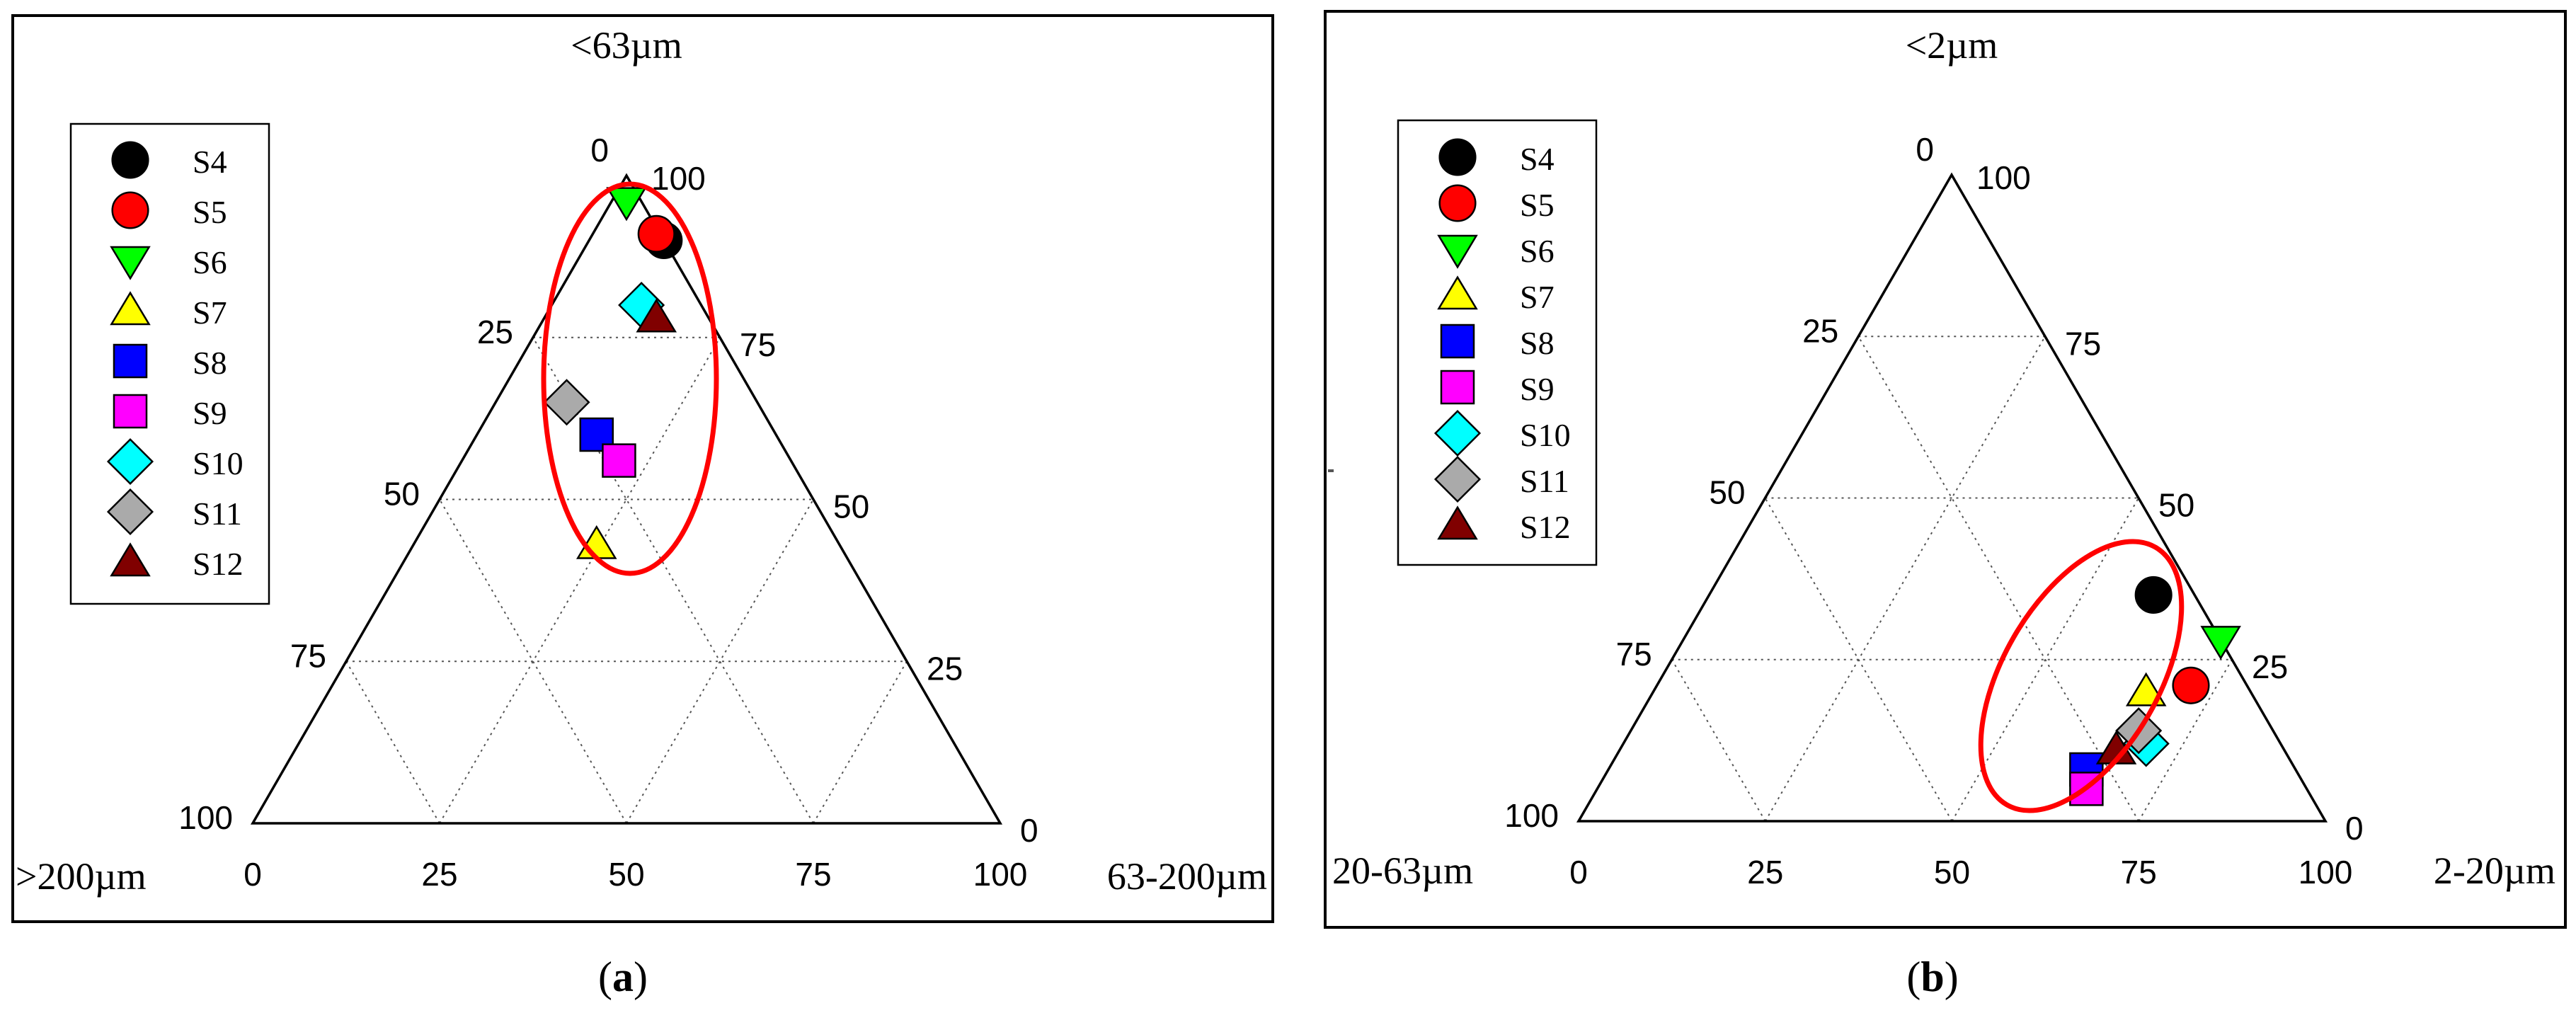  Describe the element at coordinates (2153, 595) in the screenshot. I see `data-point-s4` at that location.